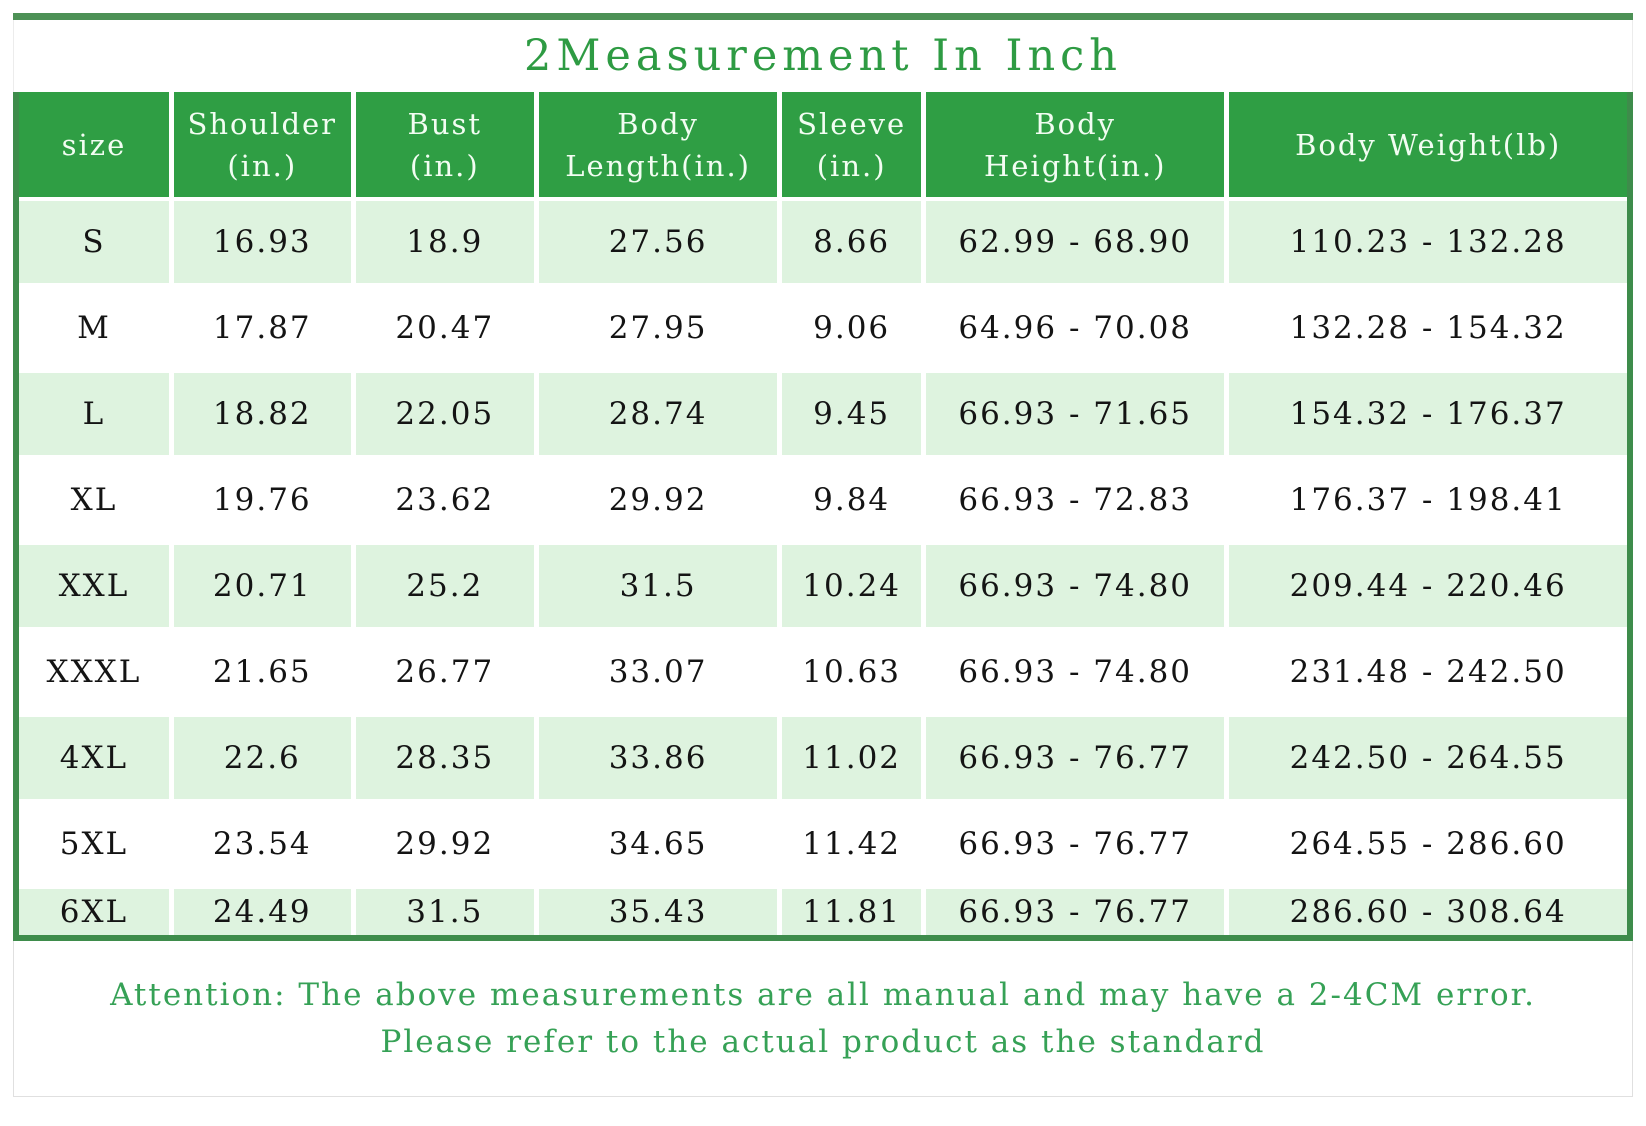 This screenshot has height=1126, width=1646. I want to click on column-header-size: size, so click(94, 144).